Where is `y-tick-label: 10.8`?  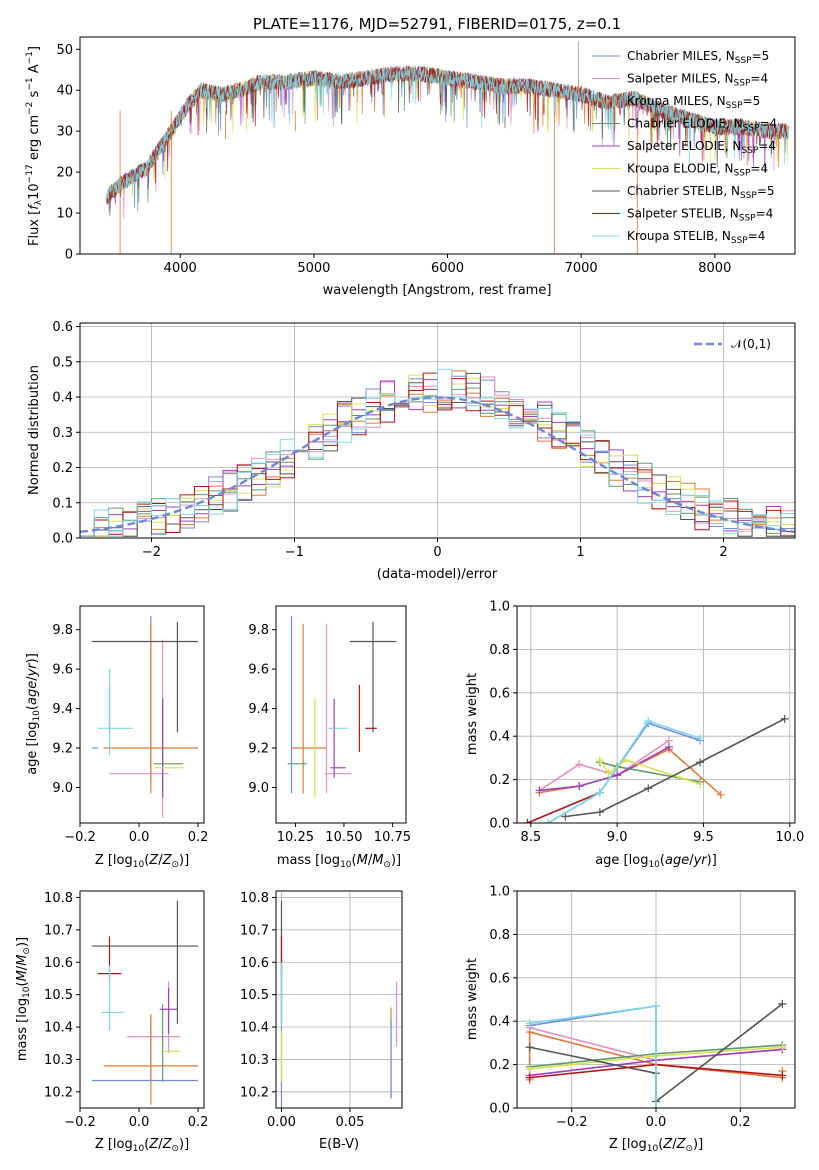 y-tick-label: 10.8 is located at coordinates (254, 898).